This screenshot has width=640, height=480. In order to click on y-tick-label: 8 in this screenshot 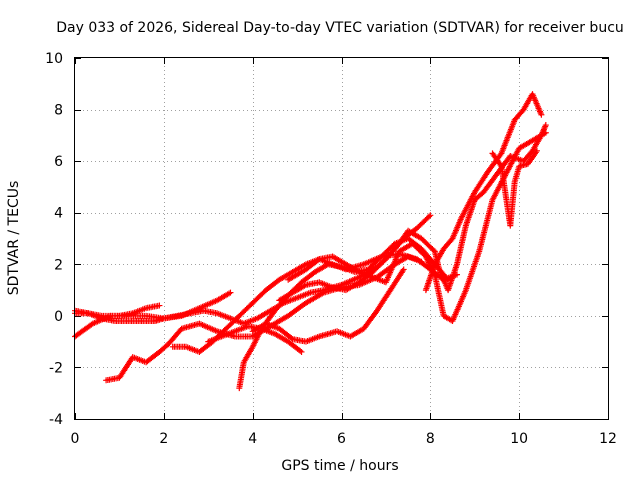, I will do `click(58, 111)`.